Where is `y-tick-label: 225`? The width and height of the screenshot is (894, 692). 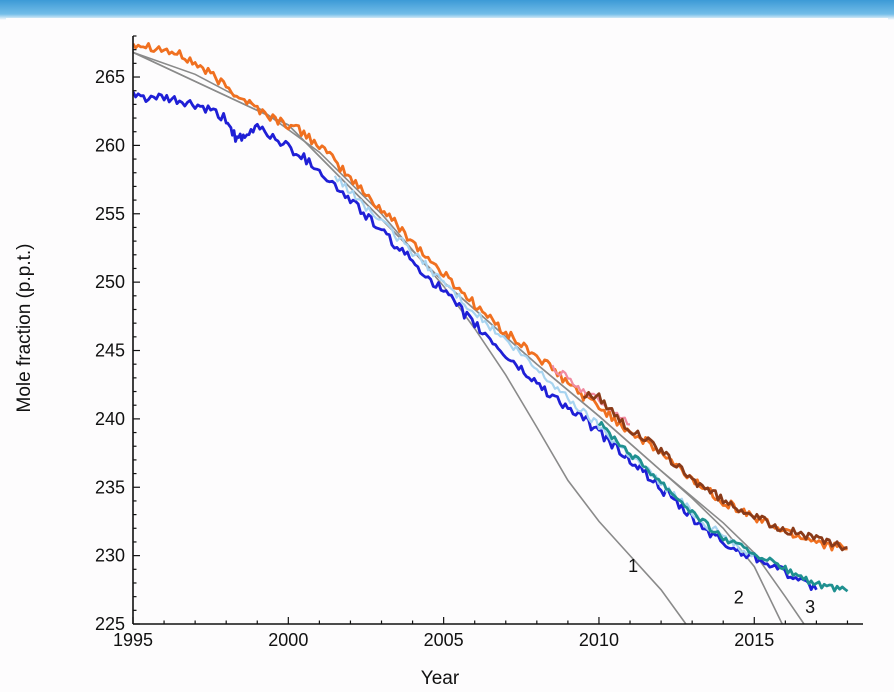 y-tick-label: 225 is located at coordinates (110, 624).